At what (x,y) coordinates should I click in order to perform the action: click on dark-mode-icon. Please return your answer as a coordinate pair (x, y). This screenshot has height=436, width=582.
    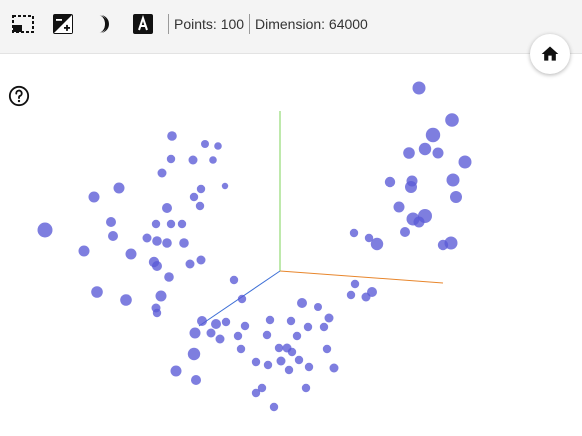
    Looking at the image, I should click on (103, 24).